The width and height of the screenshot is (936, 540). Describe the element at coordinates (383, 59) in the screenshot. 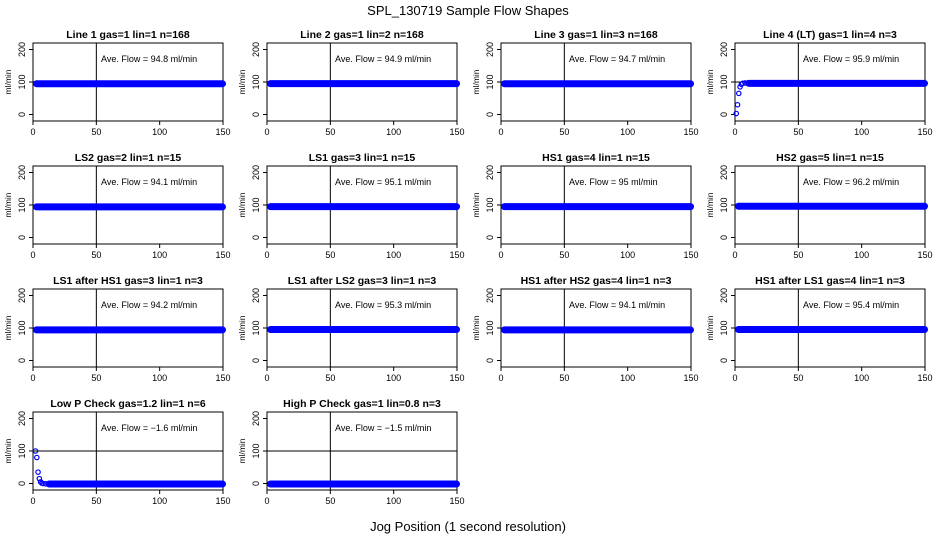

I see `ave-flow-annotation: Ave. Flow = 94.9 ml/min` at that location.